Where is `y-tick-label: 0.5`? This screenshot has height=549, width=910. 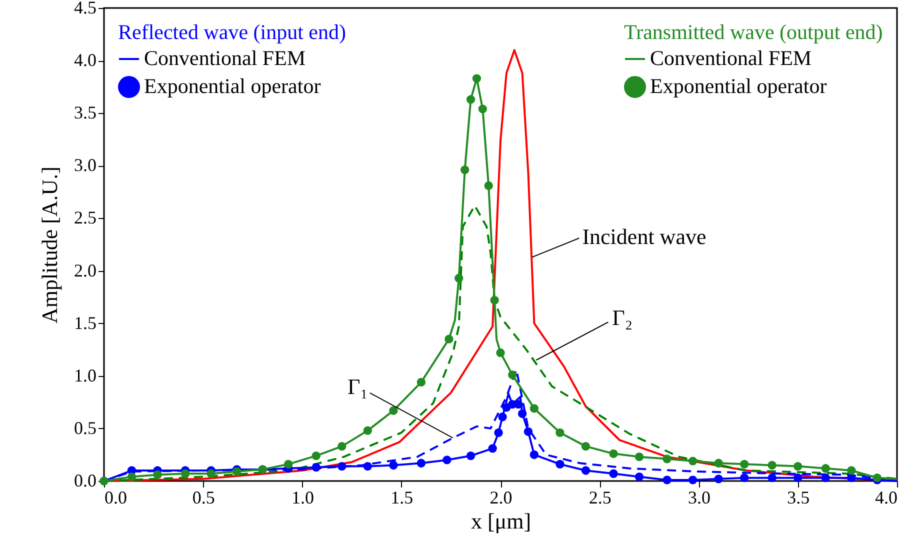 y-tick-label: 0.5 is located at coordinates (85, 428).